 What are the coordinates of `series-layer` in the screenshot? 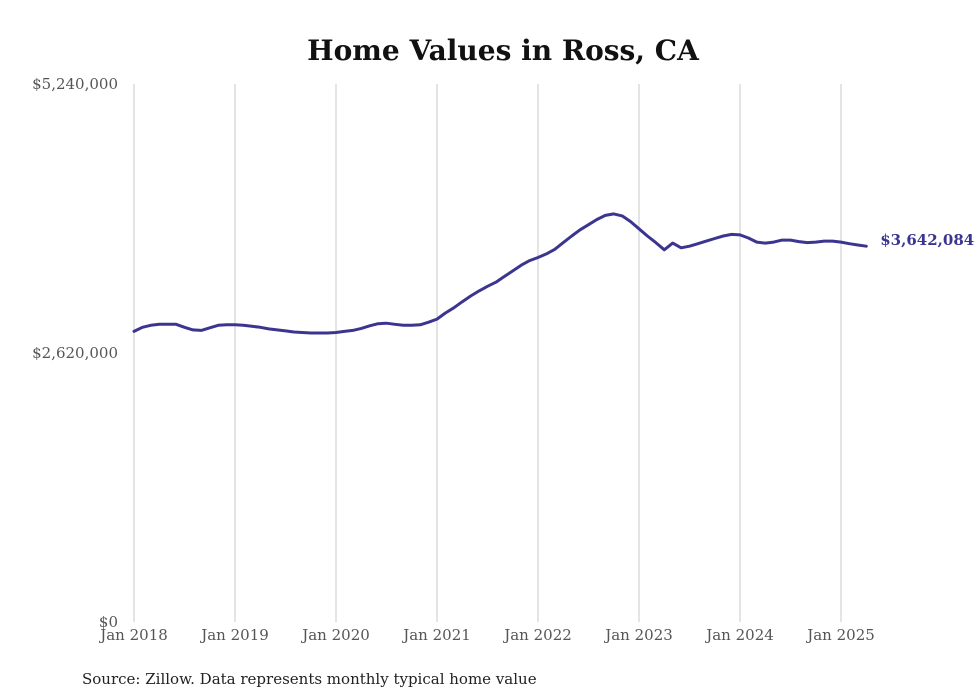 It's located at (500, 273).